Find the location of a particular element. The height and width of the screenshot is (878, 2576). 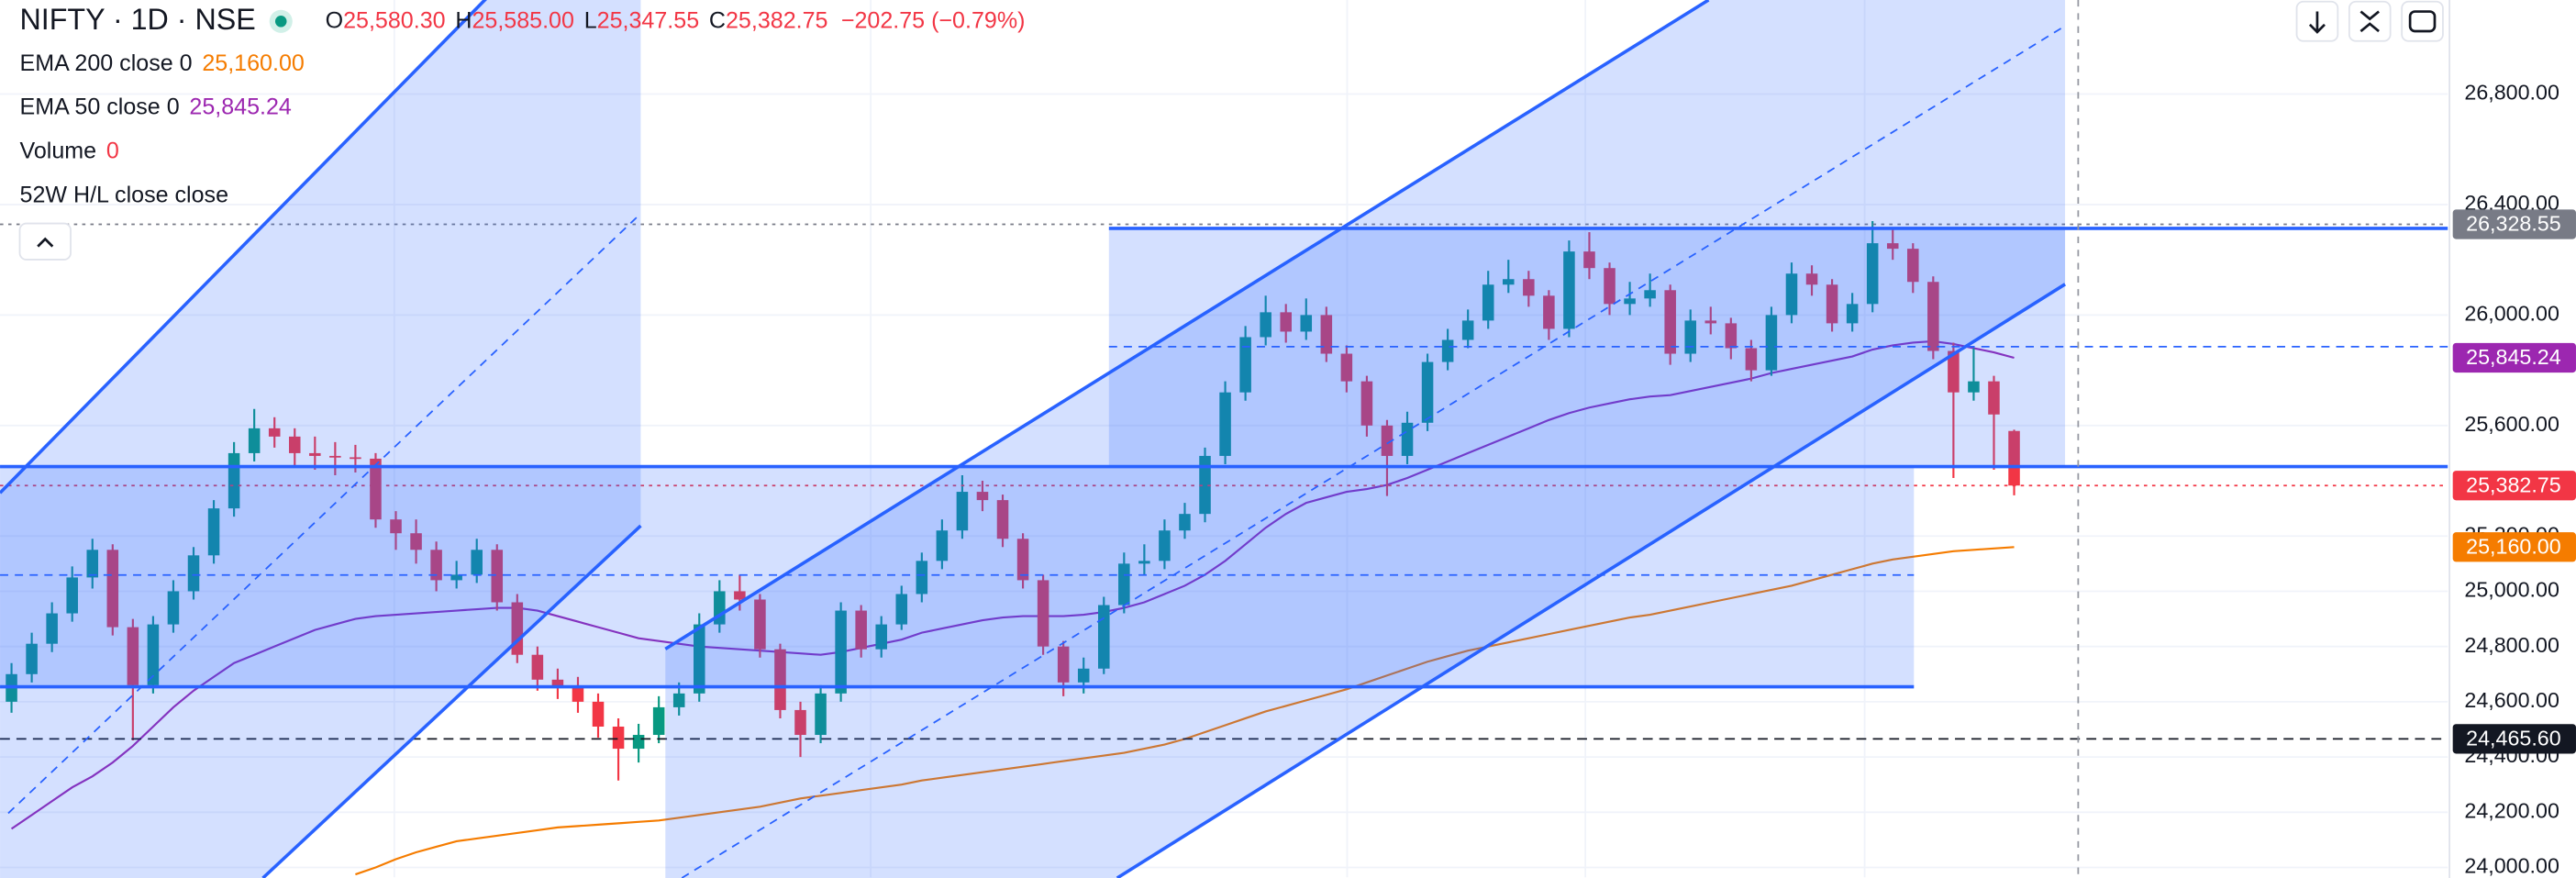

symbol: NIFTY · 1D · NSE is located at coordinates (138, 19).